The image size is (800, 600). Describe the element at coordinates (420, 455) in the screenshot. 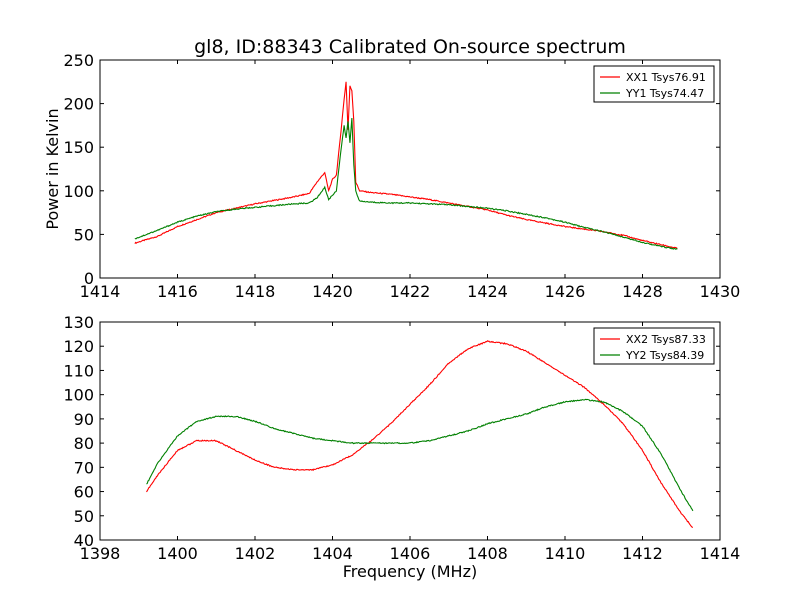

I see `bottom-series-2-line` at that location.